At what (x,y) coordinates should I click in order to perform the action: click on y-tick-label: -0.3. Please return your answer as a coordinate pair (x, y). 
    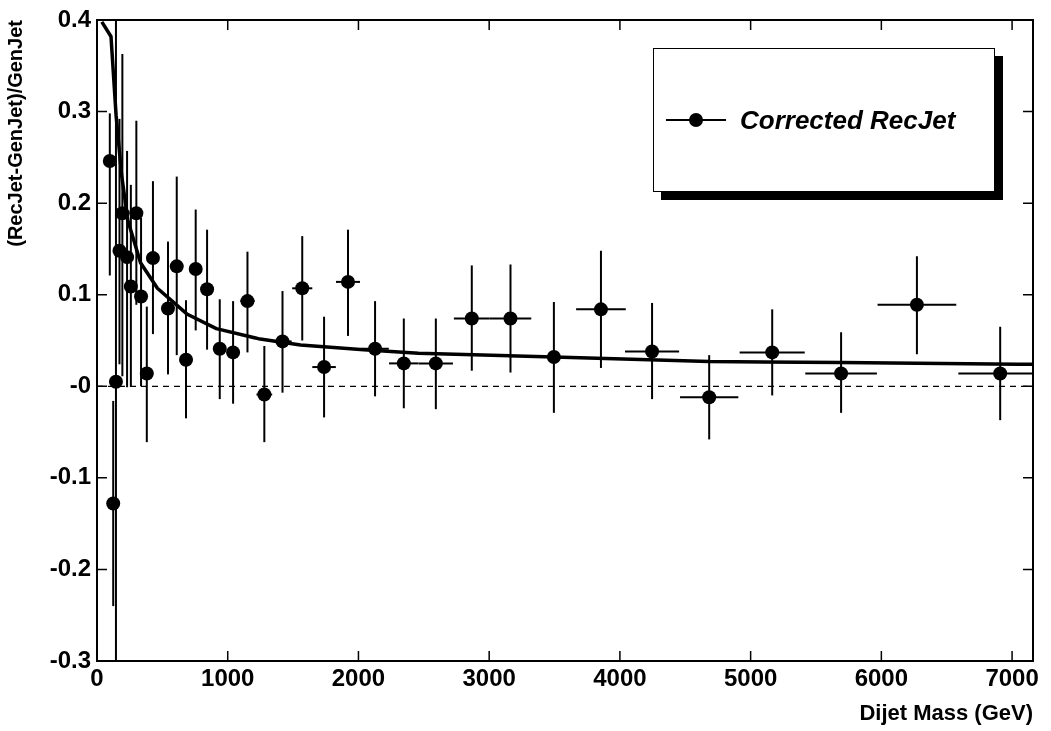
    Looking at the image, I should click on (70, 659).